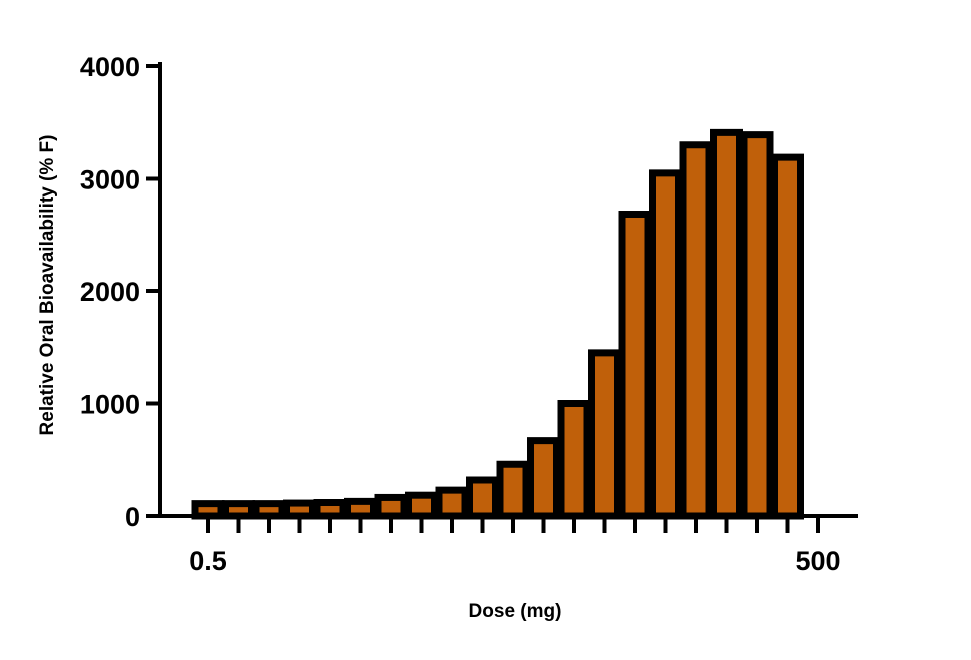  What do you see at coordinates (110, 405) in the screenshot?
I see `y-tick-label-1000: 1000` at bounding box center [110, 405].